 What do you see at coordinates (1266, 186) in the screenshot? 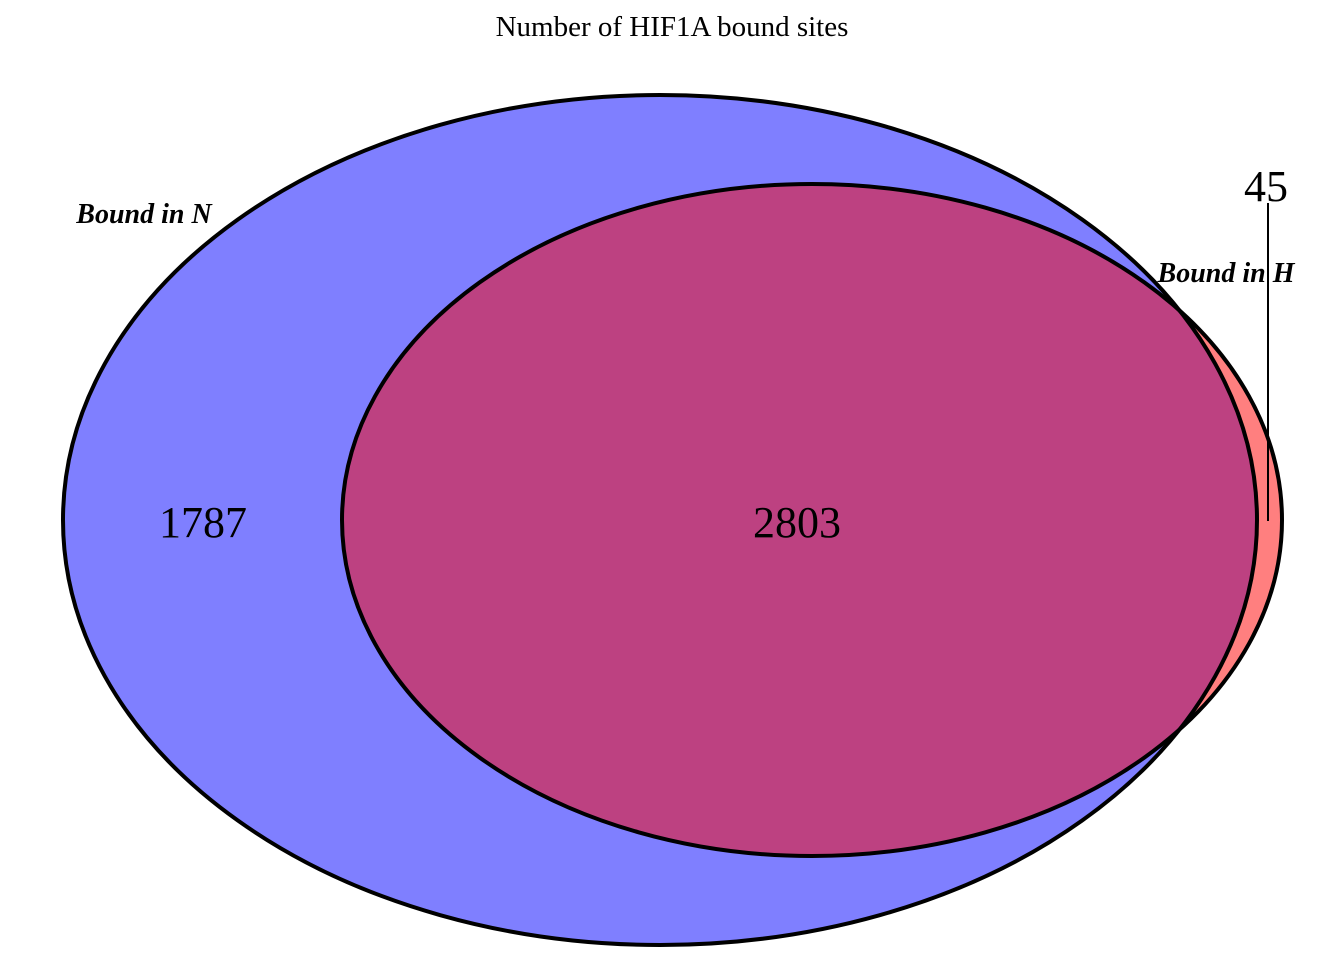
I see `count-only-h: 45` at bounding box center [1266, 186].